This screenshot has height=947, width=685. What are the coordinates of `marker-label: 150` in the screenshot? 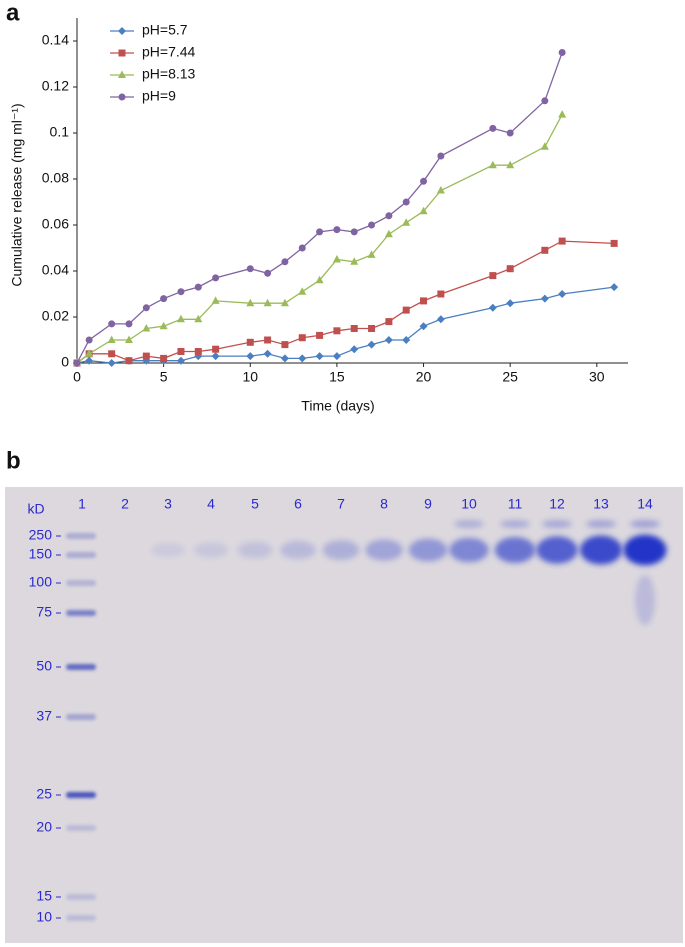 It's located at (41, 554).